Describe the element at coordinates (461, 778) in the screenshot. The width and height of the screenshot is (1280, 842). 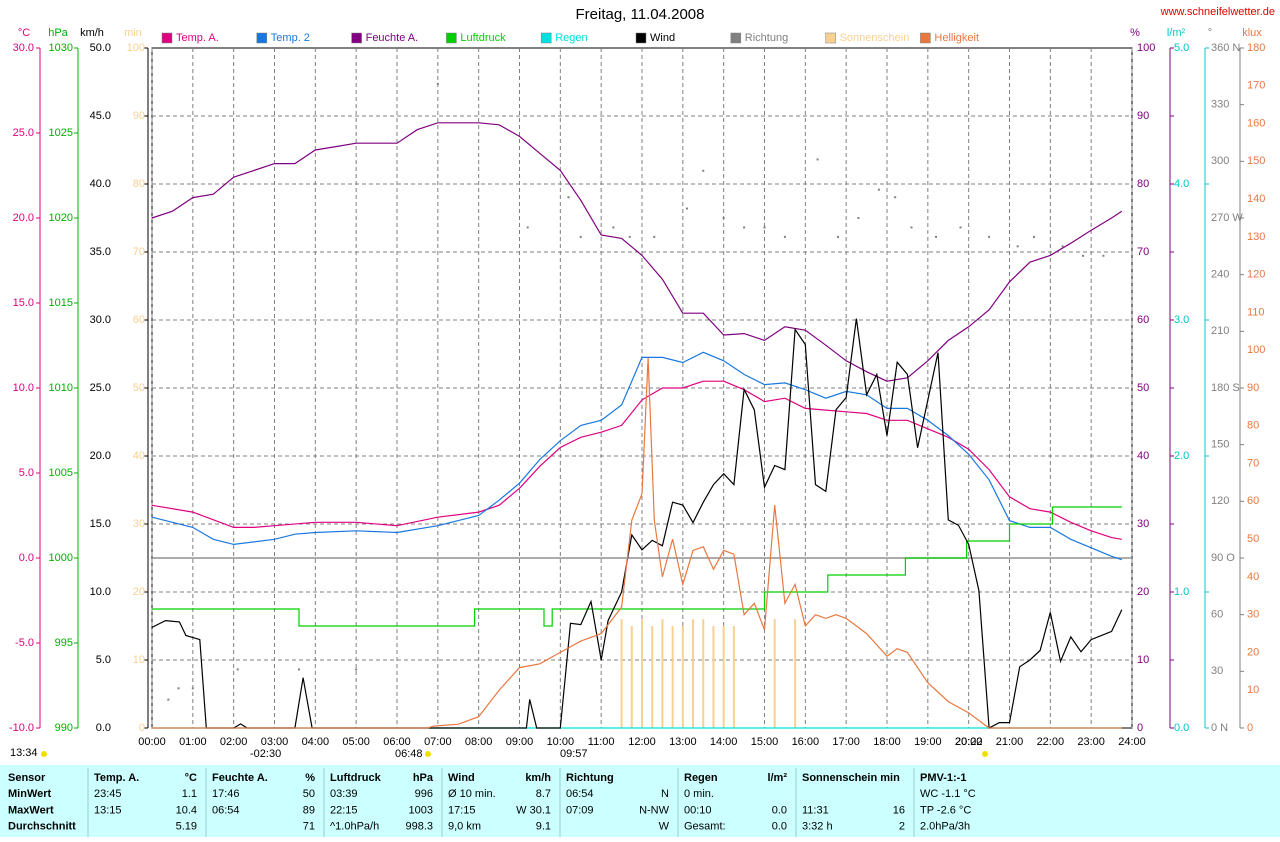
I see `cell-text: Wind` at that location.